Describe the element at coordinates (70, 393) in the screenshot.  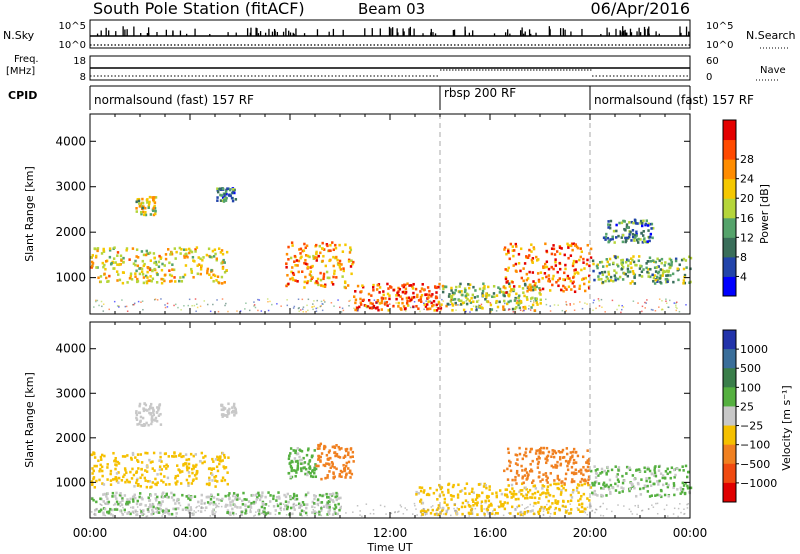
I see `y-tick-label: 3000` at that location.